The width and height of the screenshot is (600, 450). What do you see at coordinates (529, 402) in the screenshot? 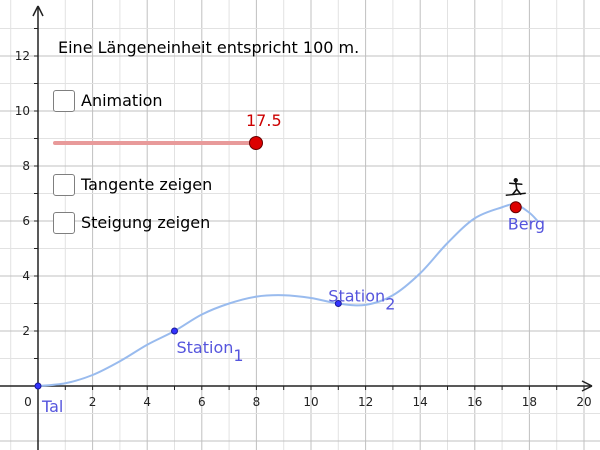
I see `x-tick-label: 18` at bounding box center [529, 402].